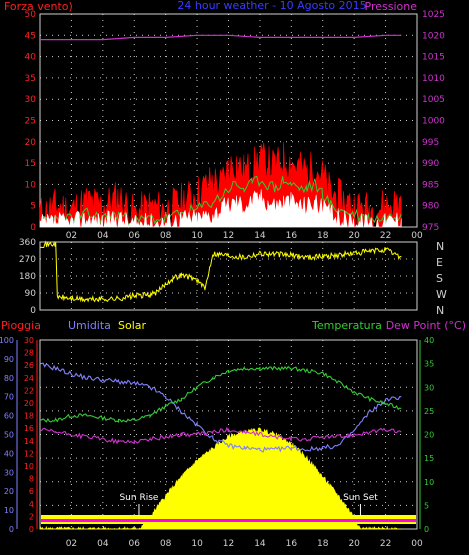  What do you see at coordinates (135, 544) in the screenshot?
I see `climate-x-tick-label: 06` at bounding box center [135, 544].